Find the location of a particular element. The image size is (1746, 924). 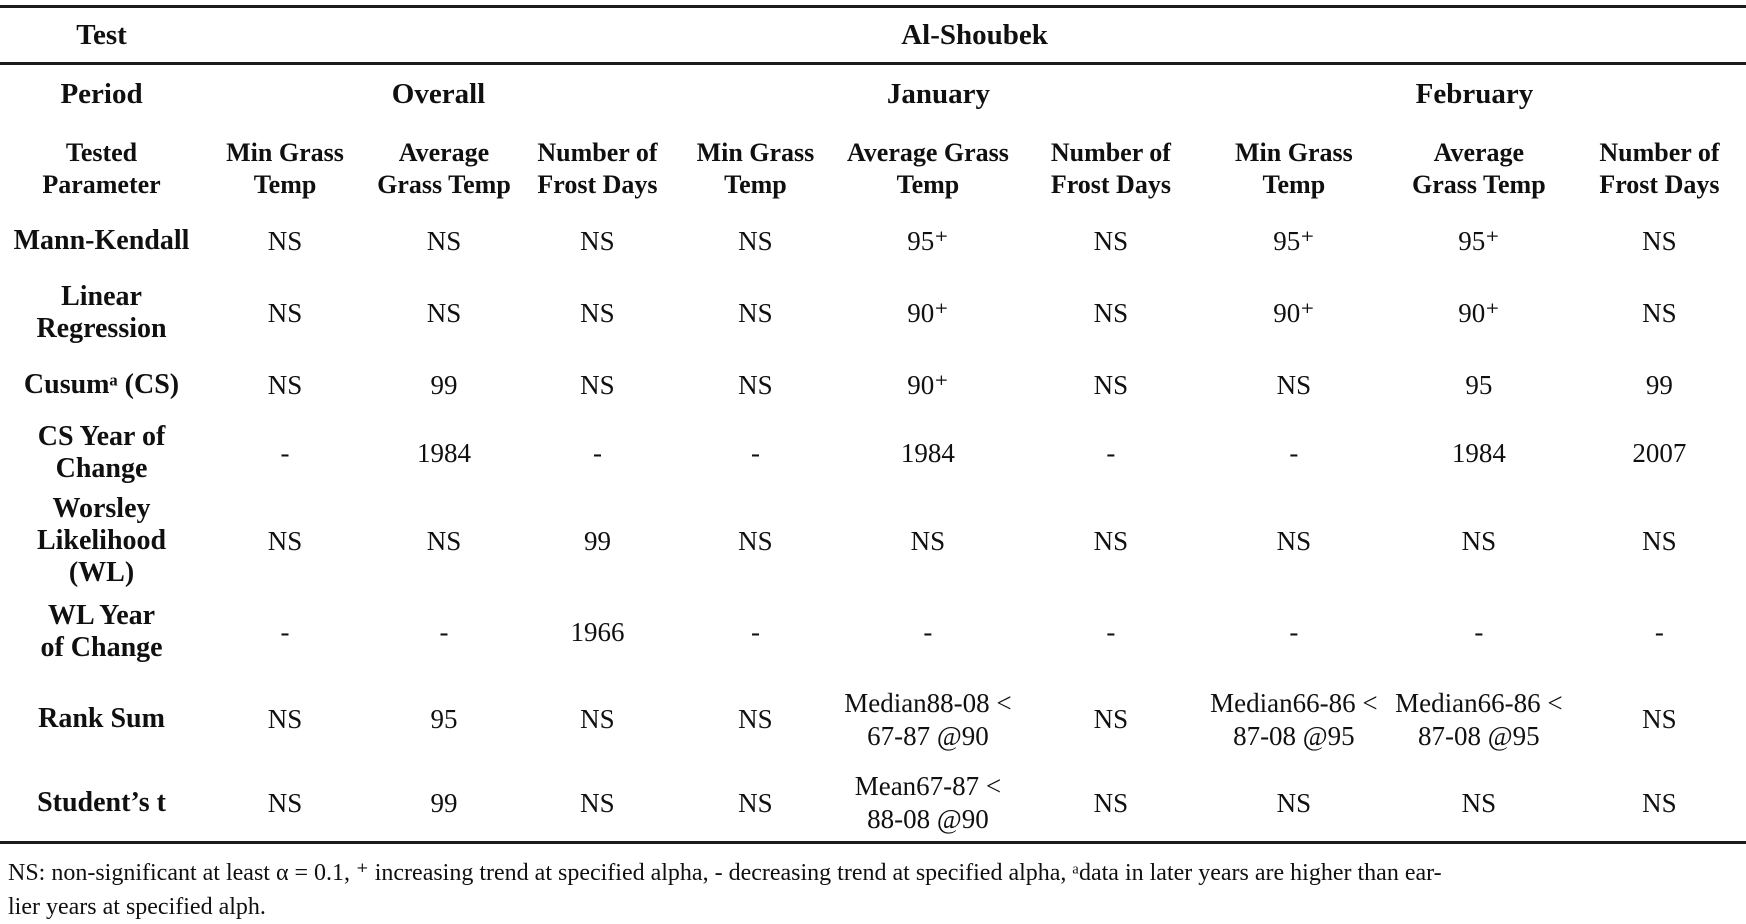

row-label-linear-regression: Linear Regression is located at coordinates (101, 312).